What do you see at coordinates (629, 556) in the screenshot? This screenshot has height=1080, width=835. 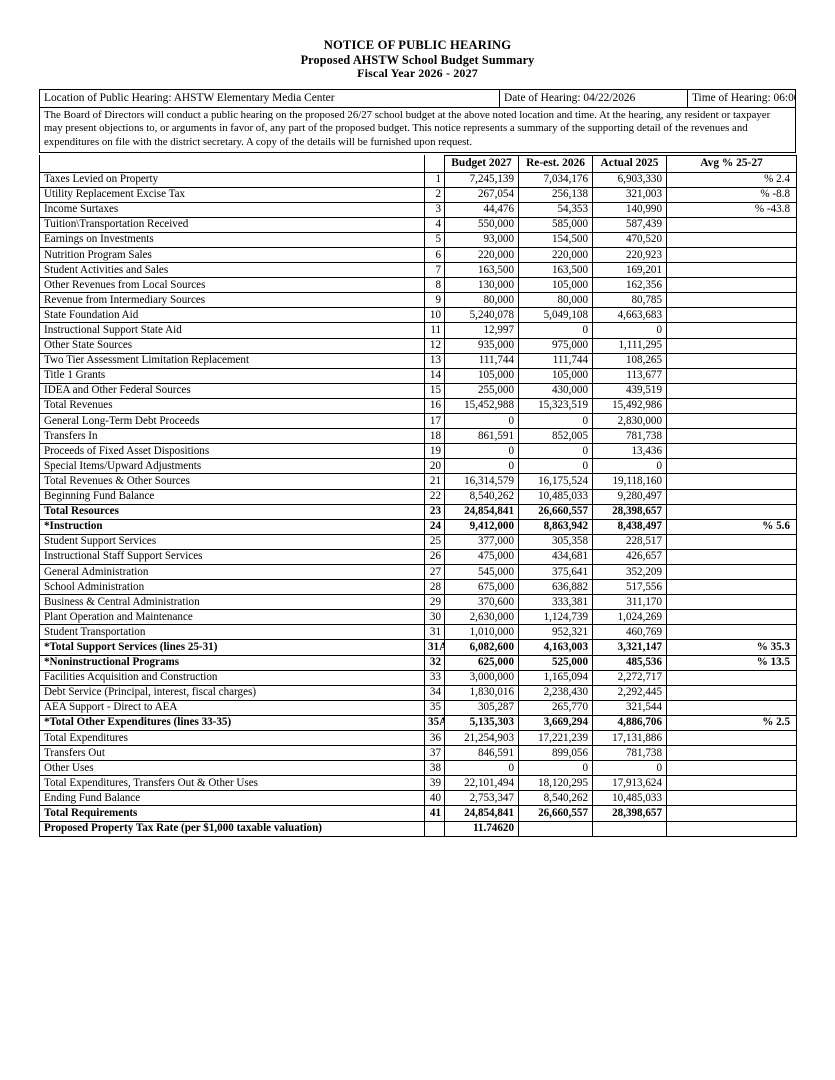 I see `row-actual-2025: 426,657` at bounding box center [629, 556].